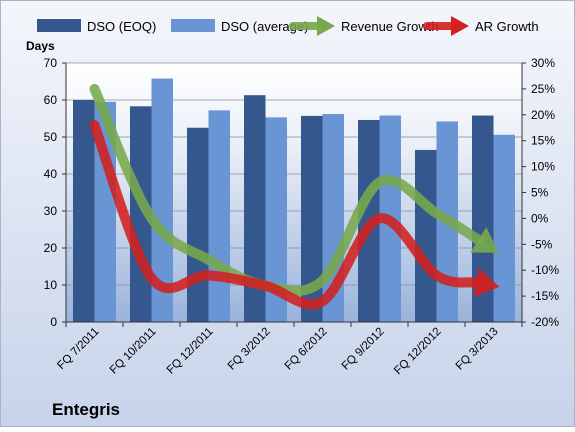  What do you see at coordinates (121, 26) in the screenshot?
I see `legend-label-dso-eoq: DSO (EOQ)` at bounding box center [121, 26].